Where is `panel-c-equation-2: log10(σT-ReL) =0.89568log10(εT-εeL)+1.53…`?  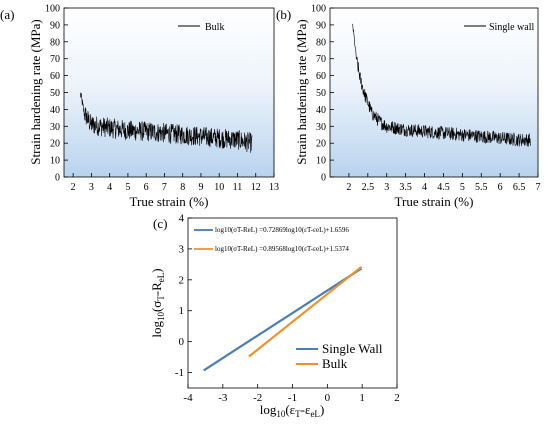
panel-c-equation-2: log10(σT-ReL) =0.89568log10(εT-εeL)+1.53… is located at coordinates (271, 249).